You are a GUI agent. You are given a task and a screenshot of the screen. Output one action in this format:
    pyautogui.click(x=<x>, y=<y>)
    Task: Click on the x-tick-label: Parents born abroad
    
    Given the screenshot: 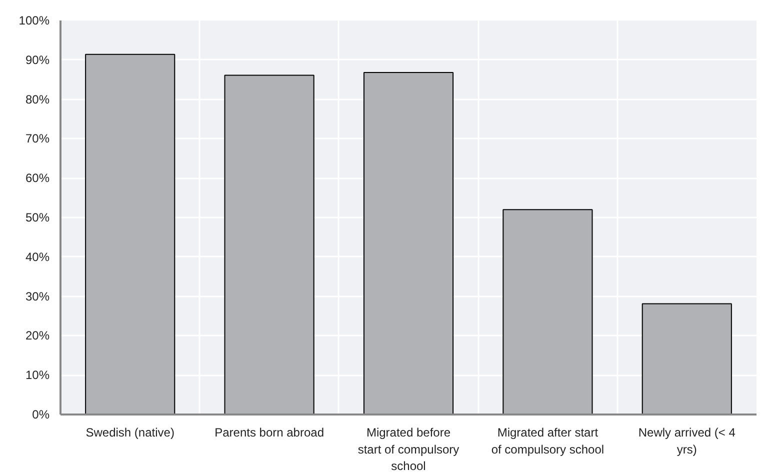 What is the action you would take?
    pyautogui.click(x=269, y=433)
    